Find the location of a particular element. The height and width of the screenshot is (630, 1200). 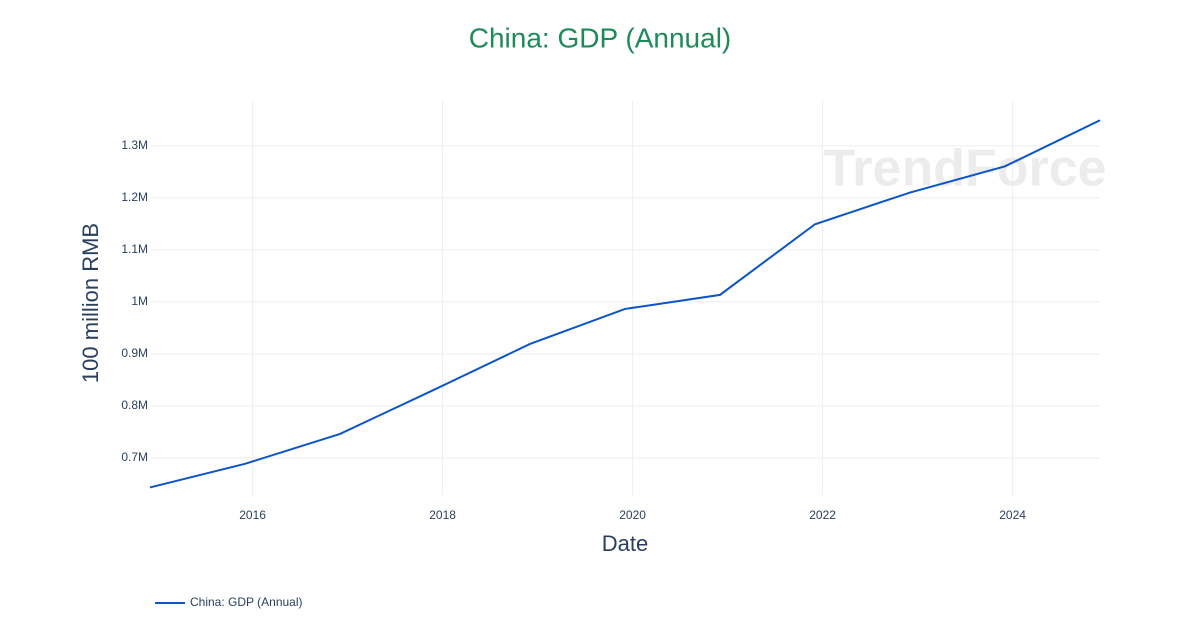

y-tick-label: 1M is located at coordinates (139, 301).